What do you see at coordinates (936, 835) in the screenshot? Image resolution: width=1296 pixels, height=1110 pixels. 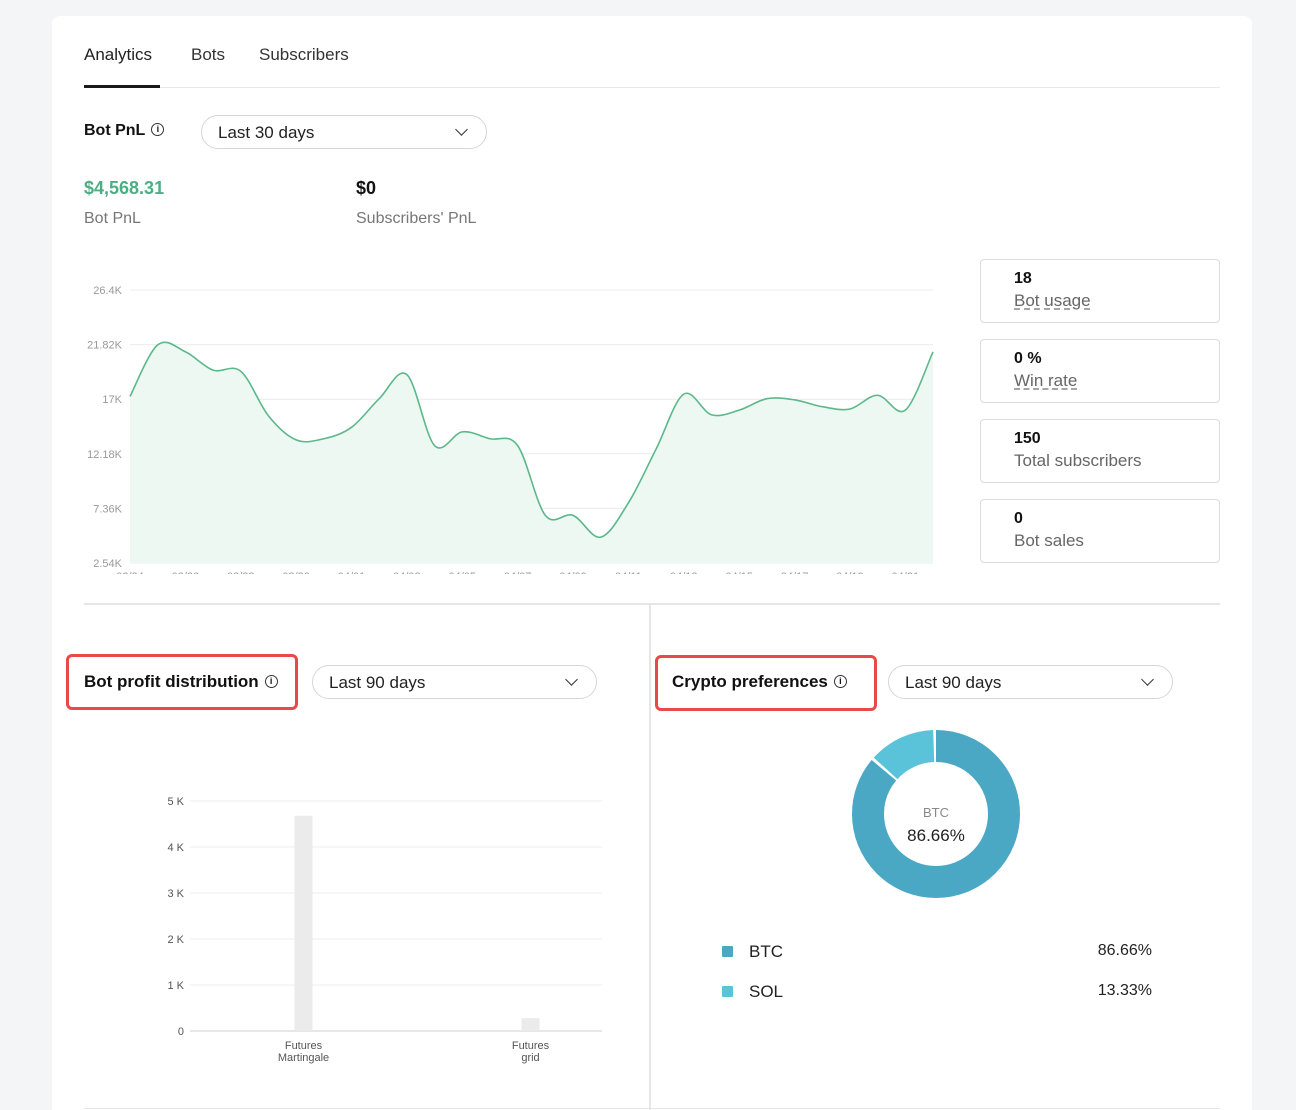 I see `donut-center-value: 86.66%` at bounding box center [936, 835].